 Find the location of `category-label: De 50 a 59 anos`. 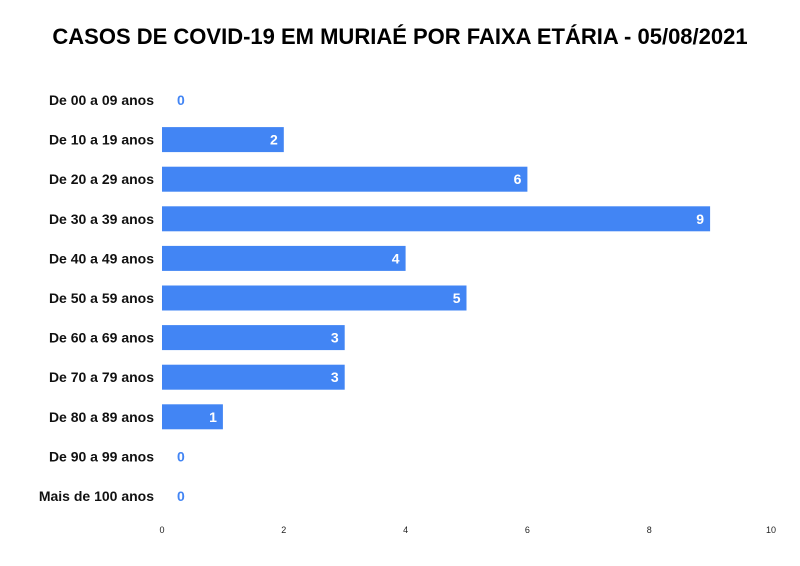

category-label: De 50 a 59 anos is located at coordinates (101, 298).